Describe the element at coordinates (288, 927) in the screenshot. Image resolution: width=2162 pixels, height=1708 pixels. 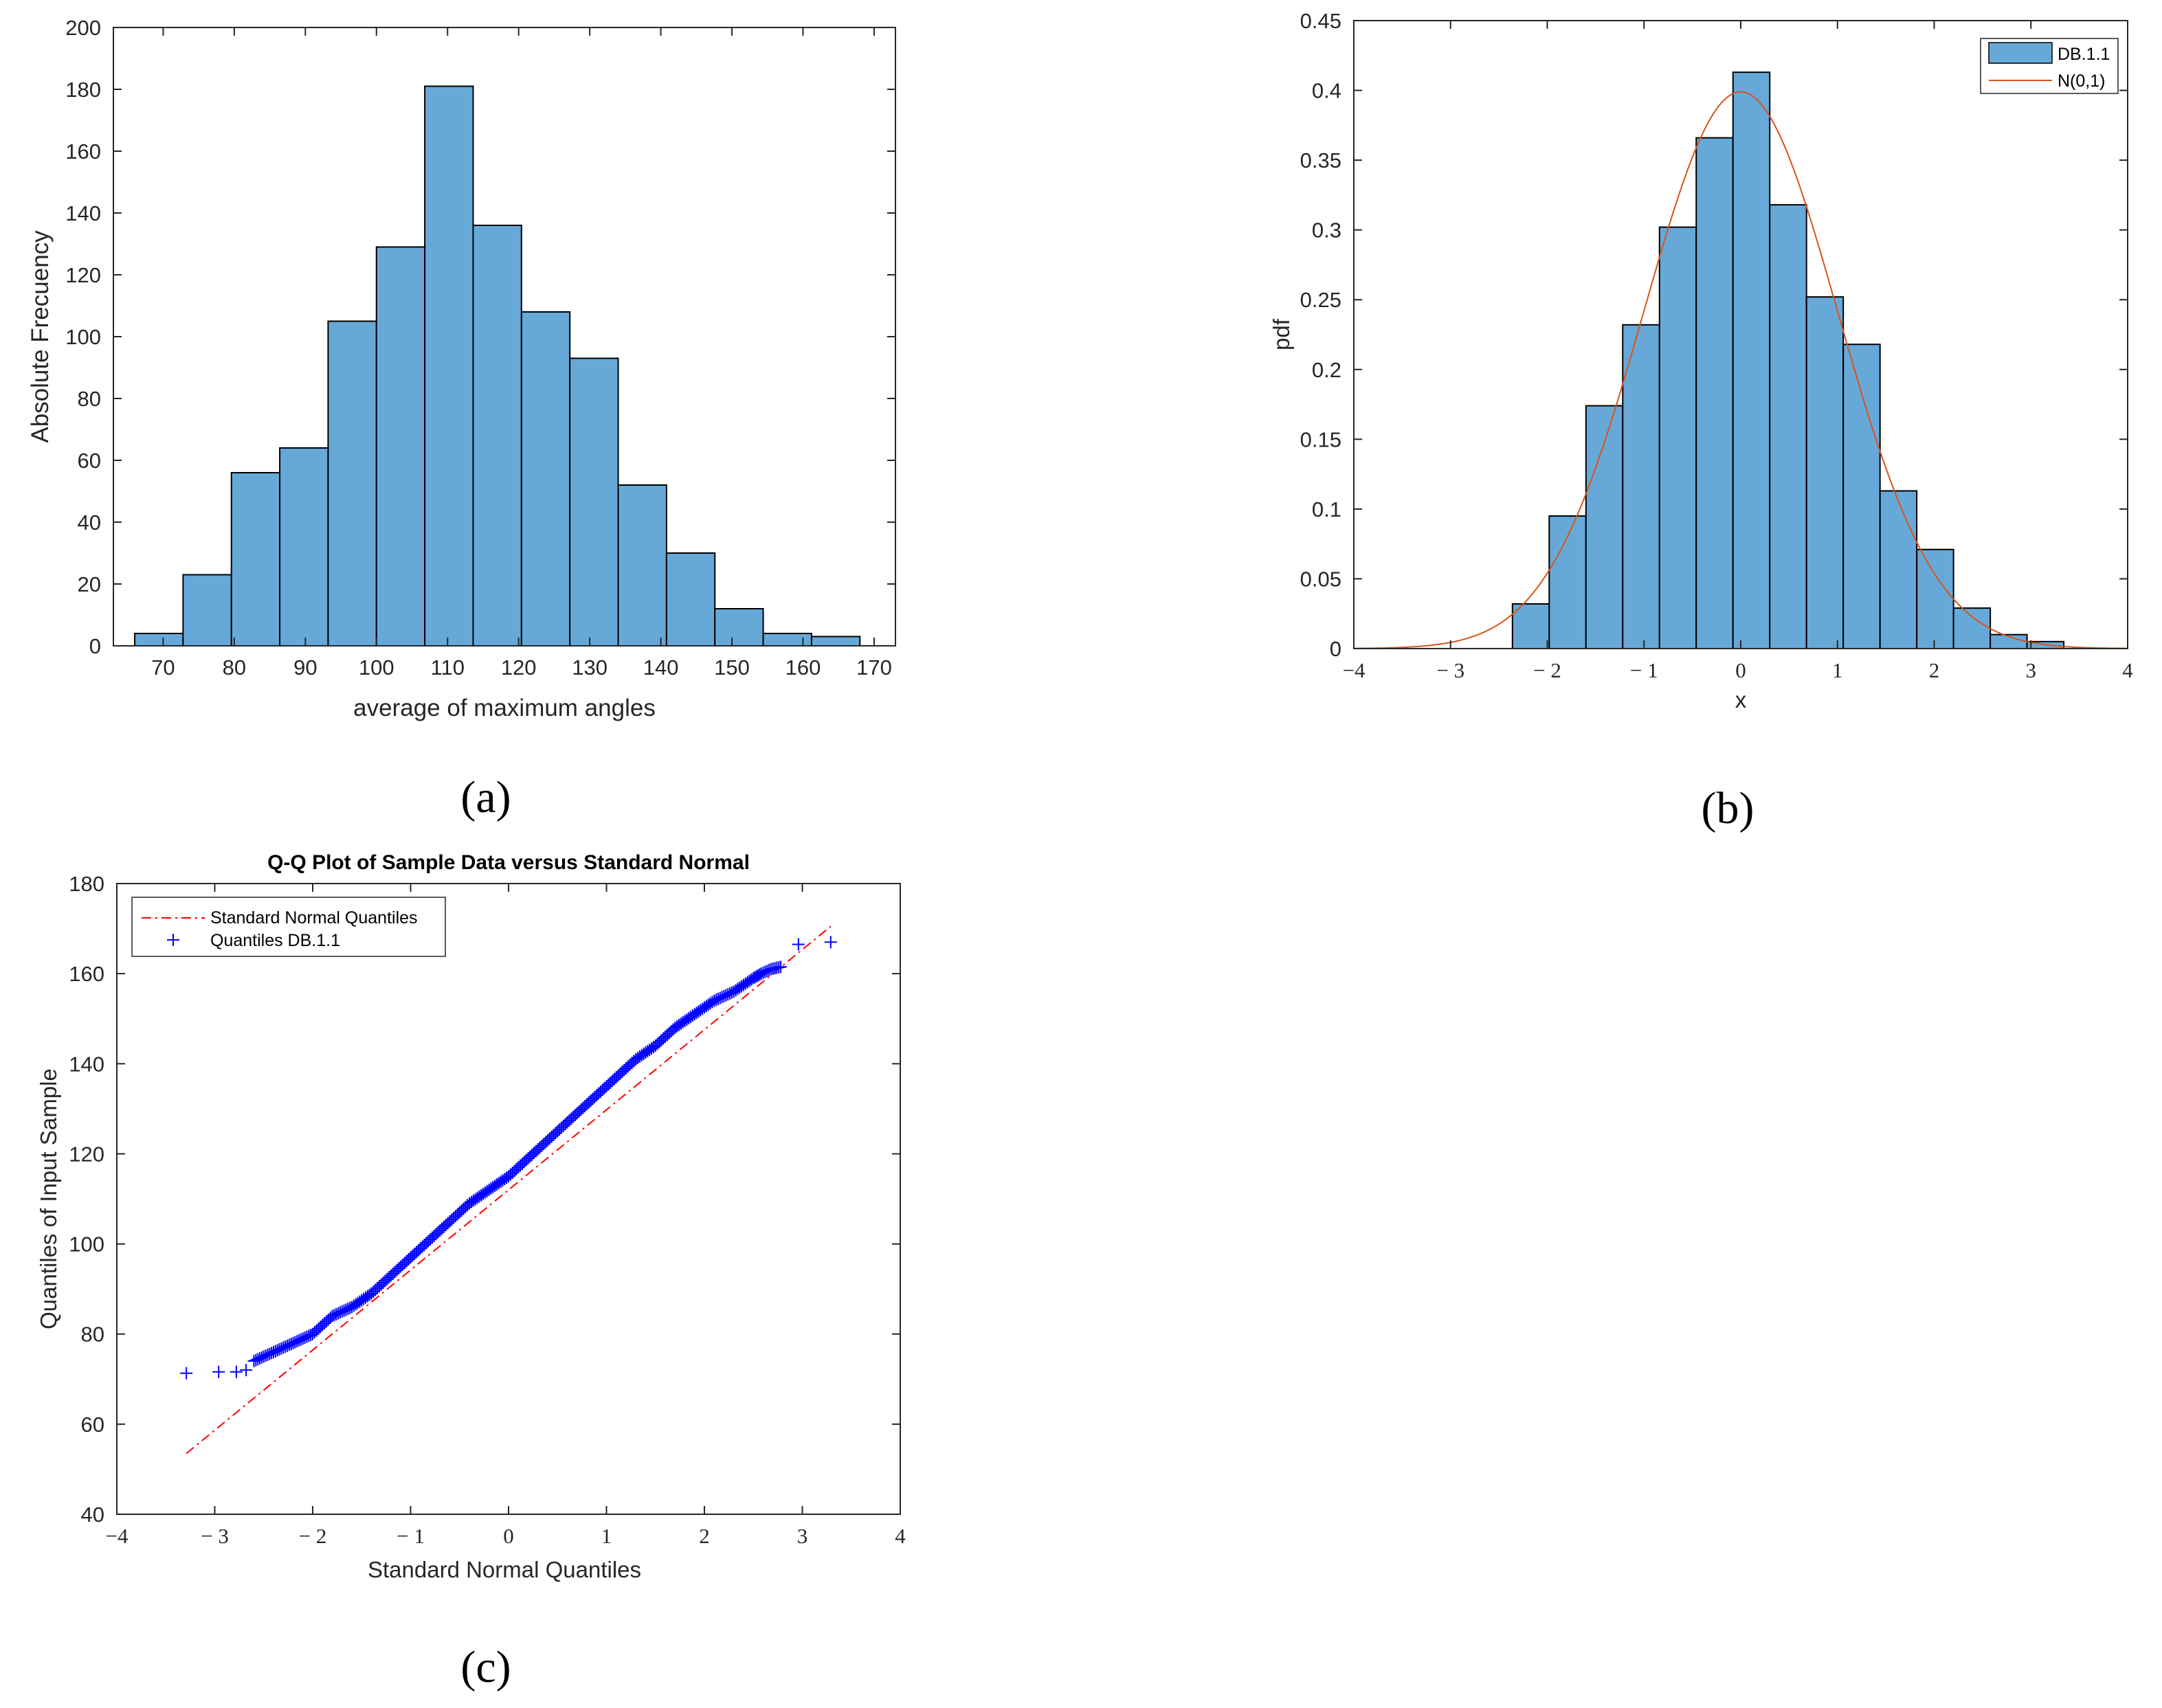
I see `panel-c-legend-box` at that location.